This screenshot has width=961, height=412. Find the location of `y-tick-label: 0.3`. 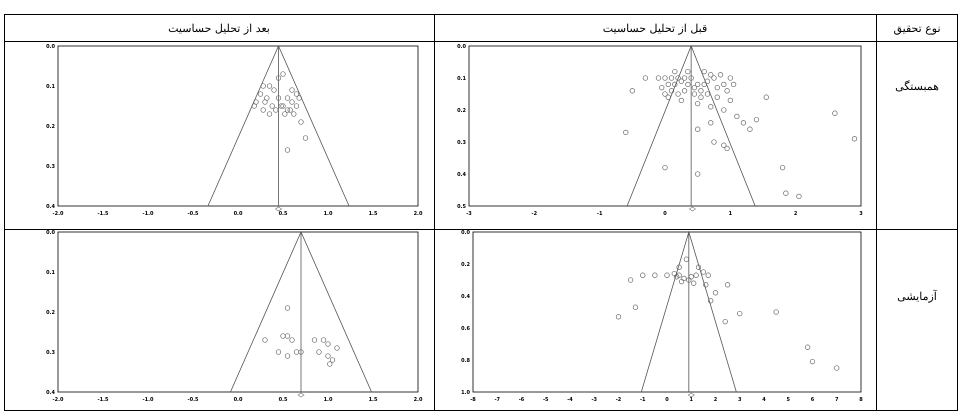

y-tick-label: 0.3 is located at coordinates (50, 353).